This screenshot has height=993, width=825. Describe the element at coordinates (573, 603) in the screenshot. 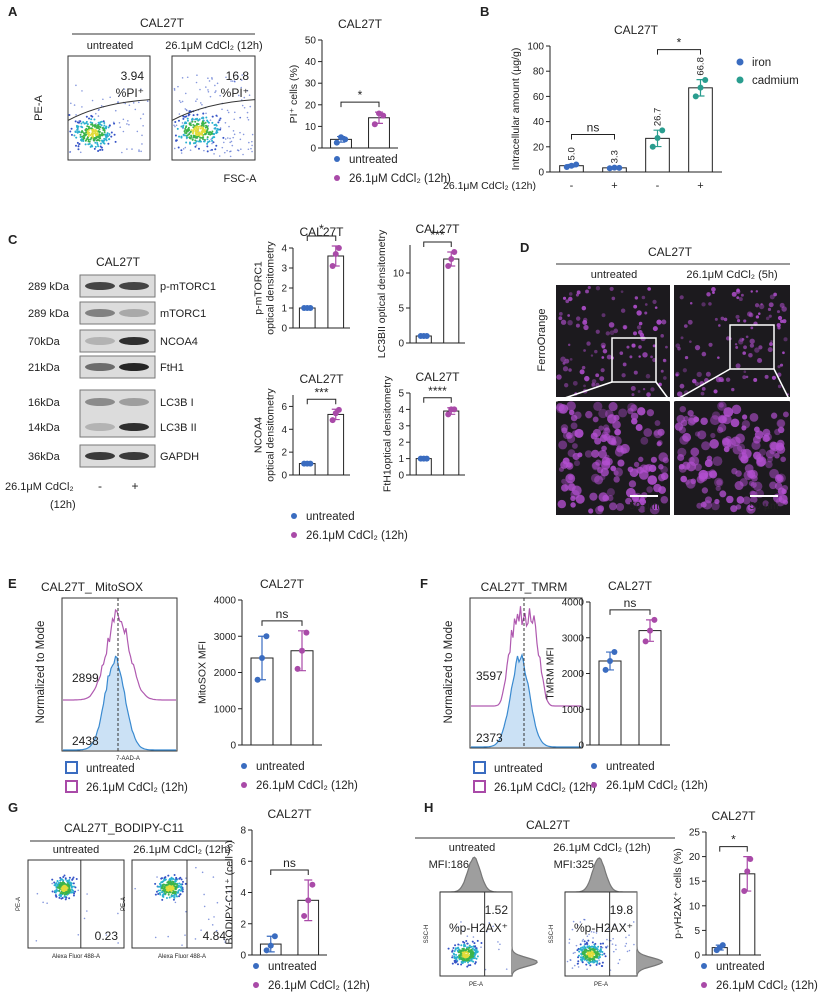

I see `y-tick-label: 4000` at that location.